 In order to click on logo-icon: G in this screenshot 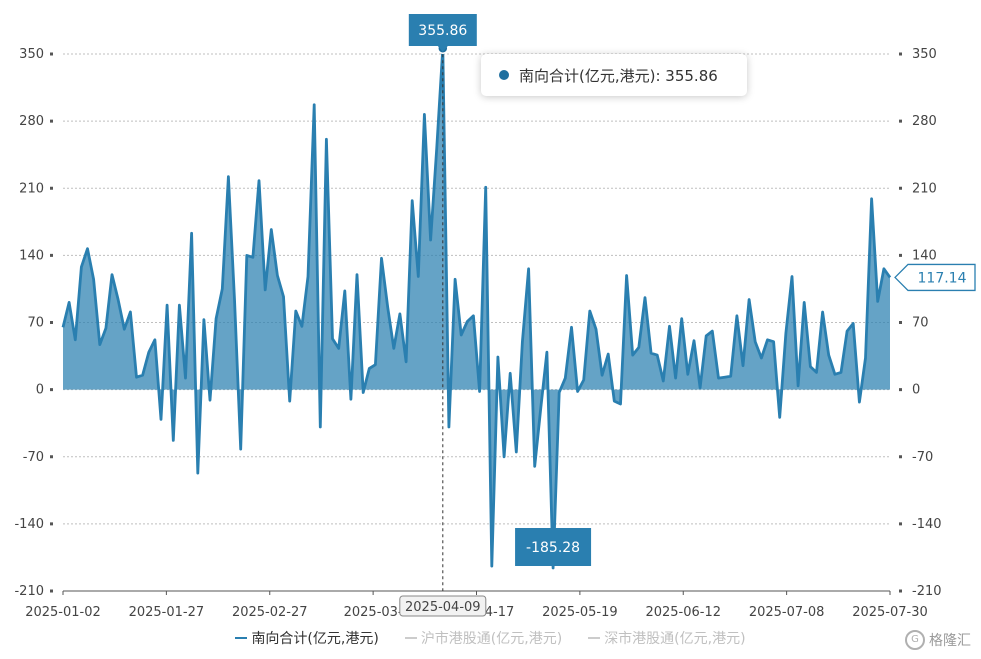, I will do `click(915, 640)`.